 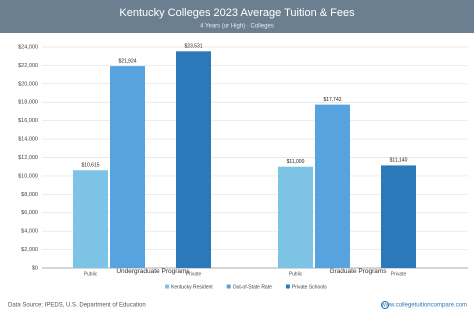 I want to click on y-tick-label: $2,000, so click(x=29, y=250).